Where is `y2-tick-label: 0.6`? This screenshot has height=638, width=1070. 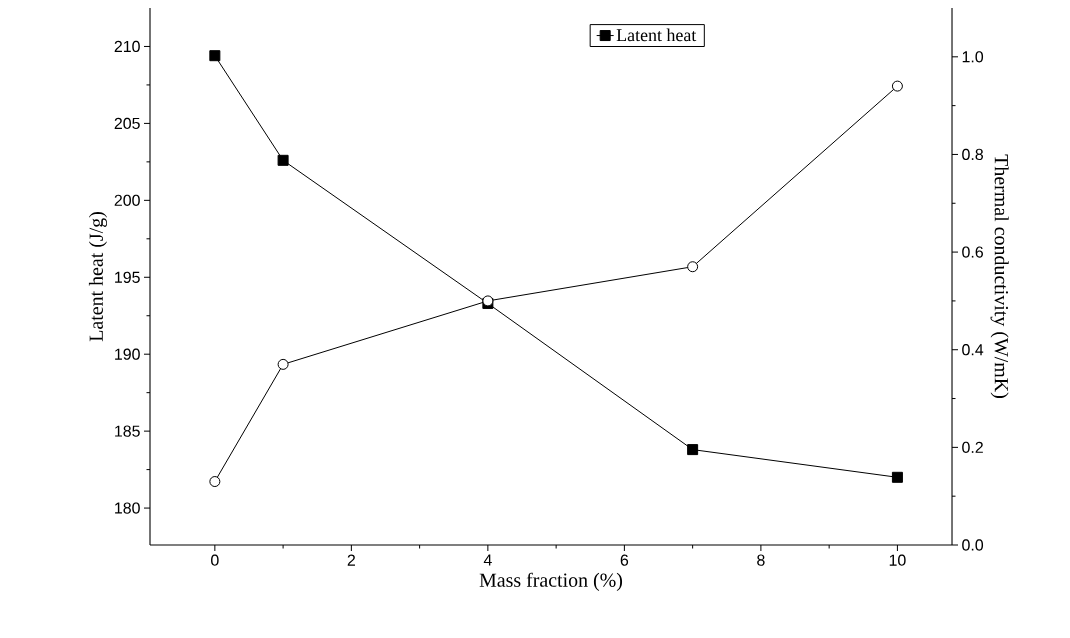
y2-tick-label: 0.6 is located at coordinates (972, 252).